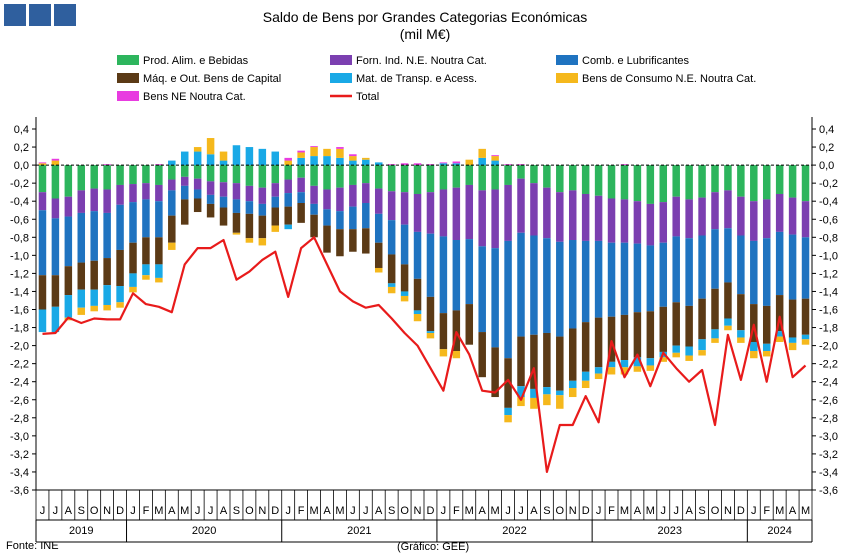  What do you see at coordinates (669, 531) in the screenshot?
I see `year-label: 2023` at bounding box center [669, 531].